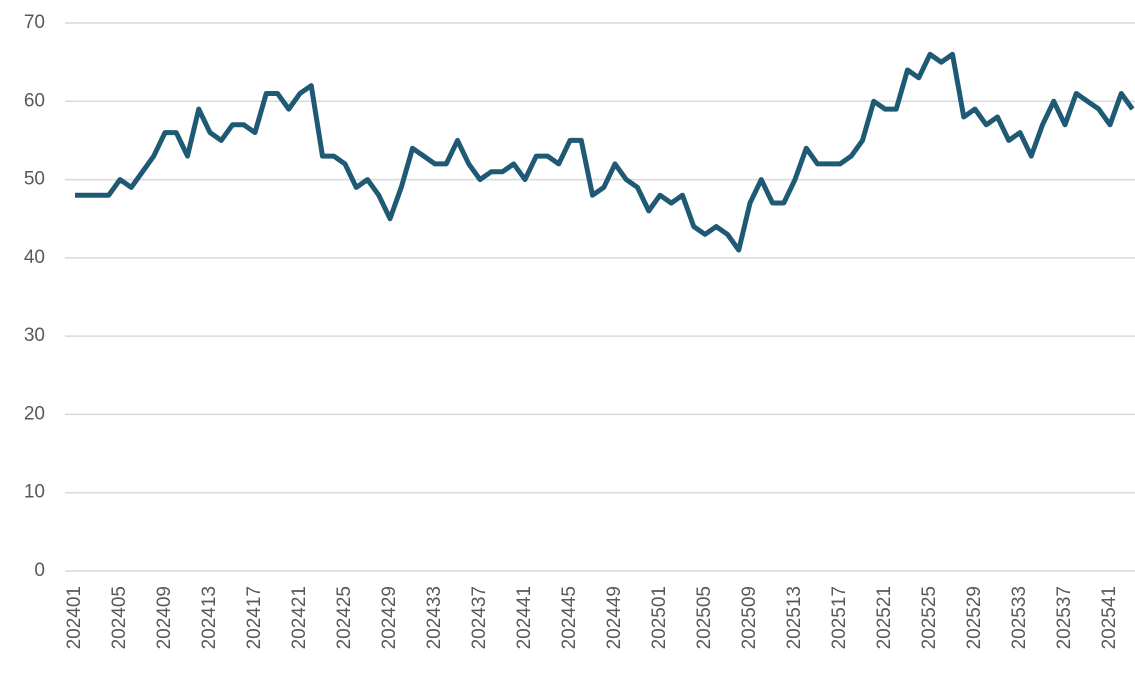 The width and height of the screenshot is (1135, 684). I want to click on x-tick-label: 202537, so click(1064, 617).